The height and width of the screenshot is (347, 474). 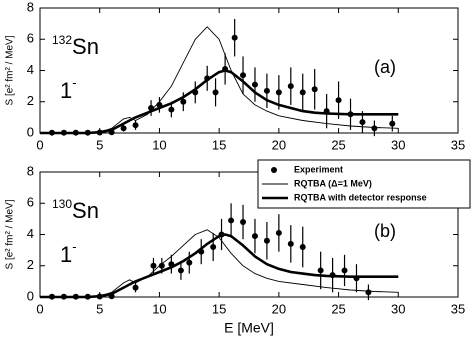 I want to click on mass-number: 130, so click(x=62, y=204).